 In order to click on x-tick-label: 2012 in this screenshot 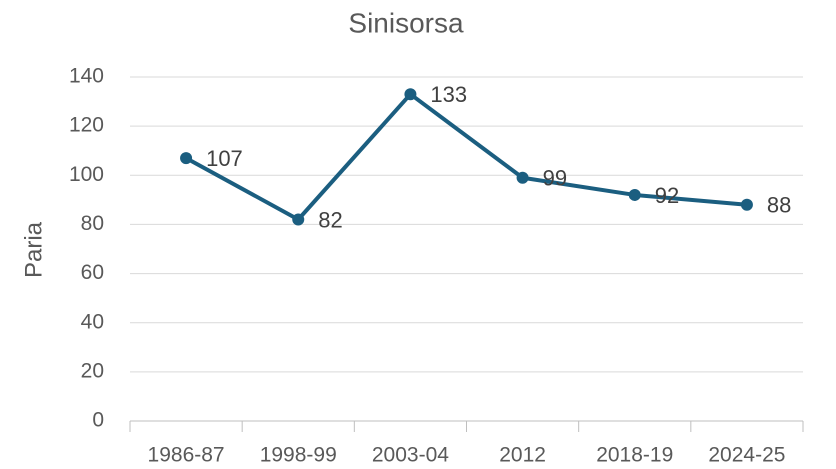, I will do `click(522, 455)`.